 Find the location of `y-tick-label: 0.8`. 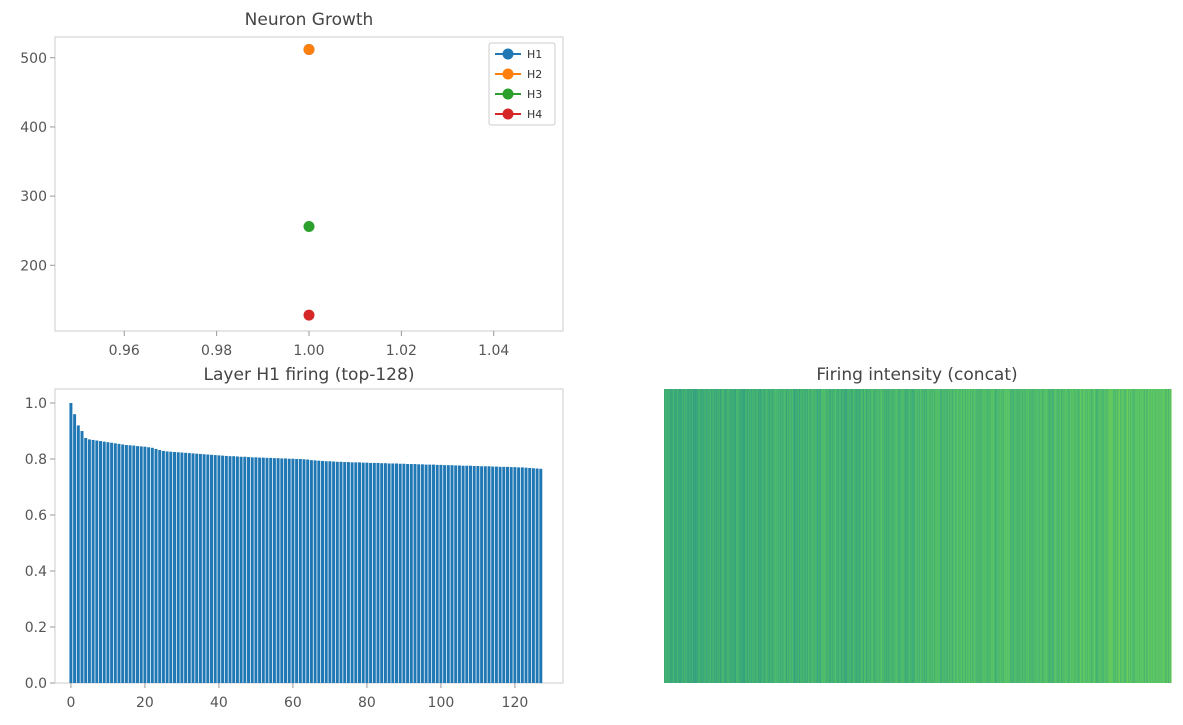

y-tick-label: 0.8 is located at coordinates (36, 460).